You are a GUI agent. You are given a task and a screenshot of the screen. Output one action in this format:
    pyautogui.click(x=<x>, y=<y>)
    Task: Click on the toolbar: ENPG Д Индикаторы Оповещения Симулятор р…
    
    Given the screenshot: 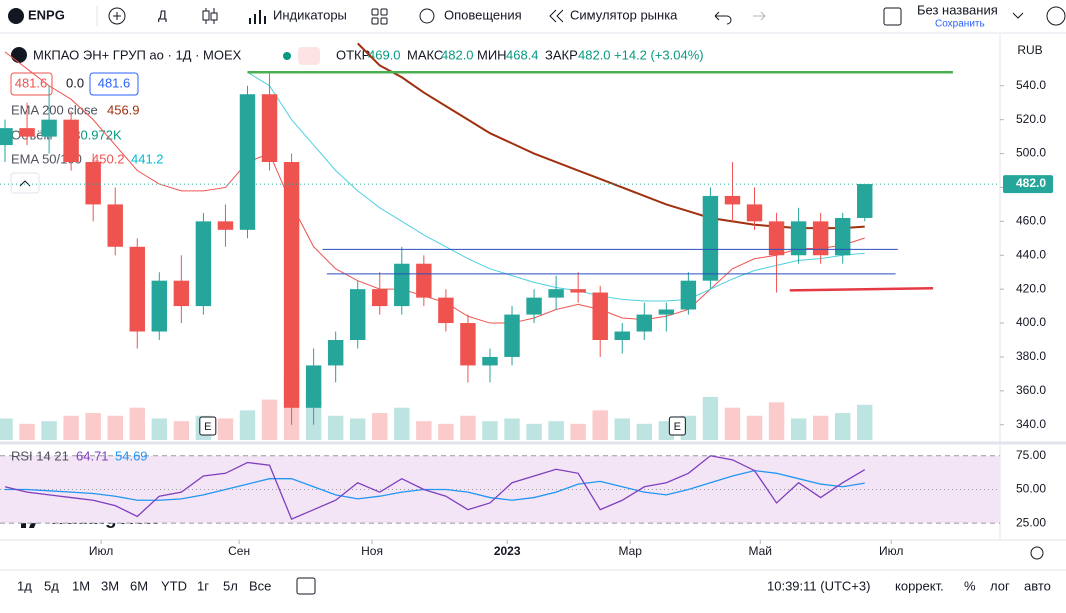 What is the action you would take?
    pyautogui.click(x=533, y=18)
    